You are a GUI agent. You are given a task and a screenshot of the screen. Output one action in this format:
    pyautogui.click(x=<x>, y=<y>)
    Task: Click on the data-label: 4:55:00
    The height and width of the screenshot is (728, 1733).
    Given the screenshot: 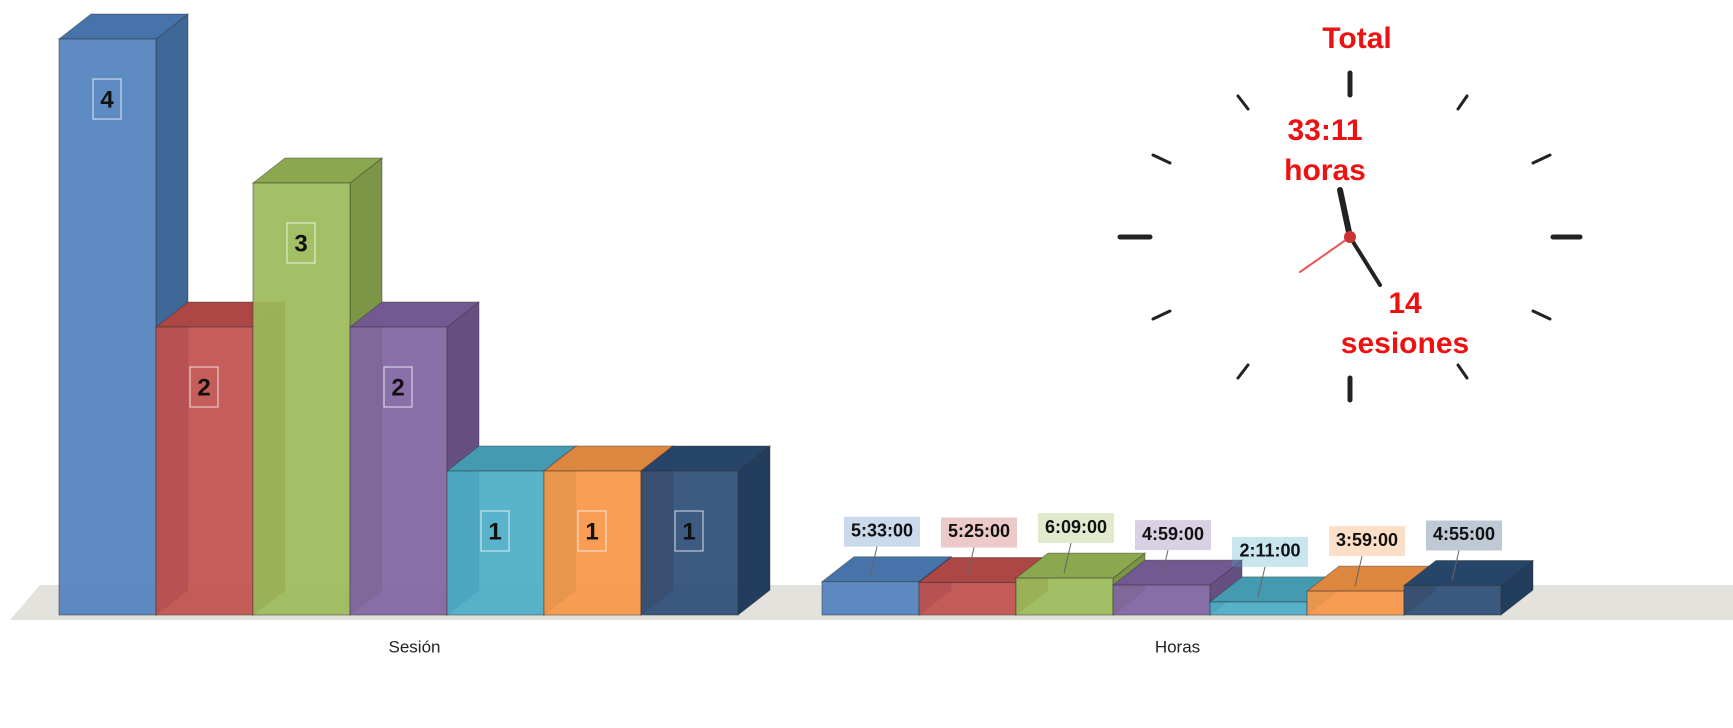 What is the action you would take?
    pyautogui.click(x=1464, y=534)
    